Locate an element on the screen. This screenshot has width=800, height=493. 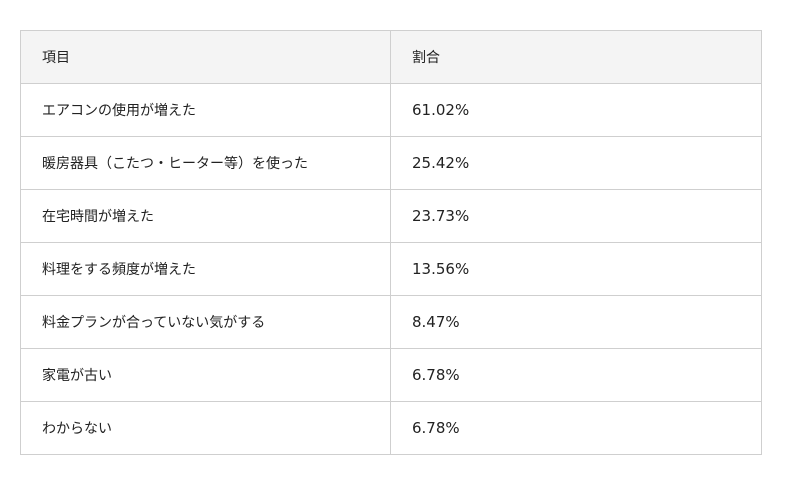
table-row: 料金プランが合っていない気がする 8.47% is located at coordinates (391, 322).